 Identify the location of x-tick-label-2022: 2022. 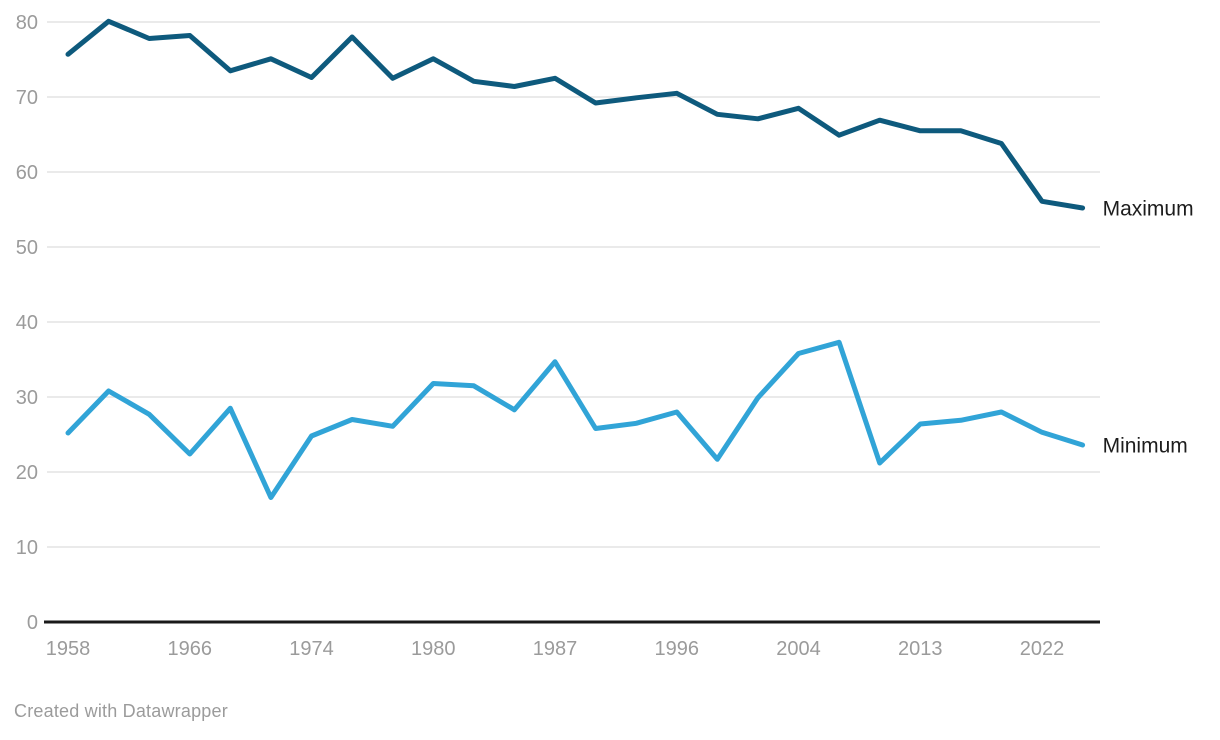
(1042, 649).